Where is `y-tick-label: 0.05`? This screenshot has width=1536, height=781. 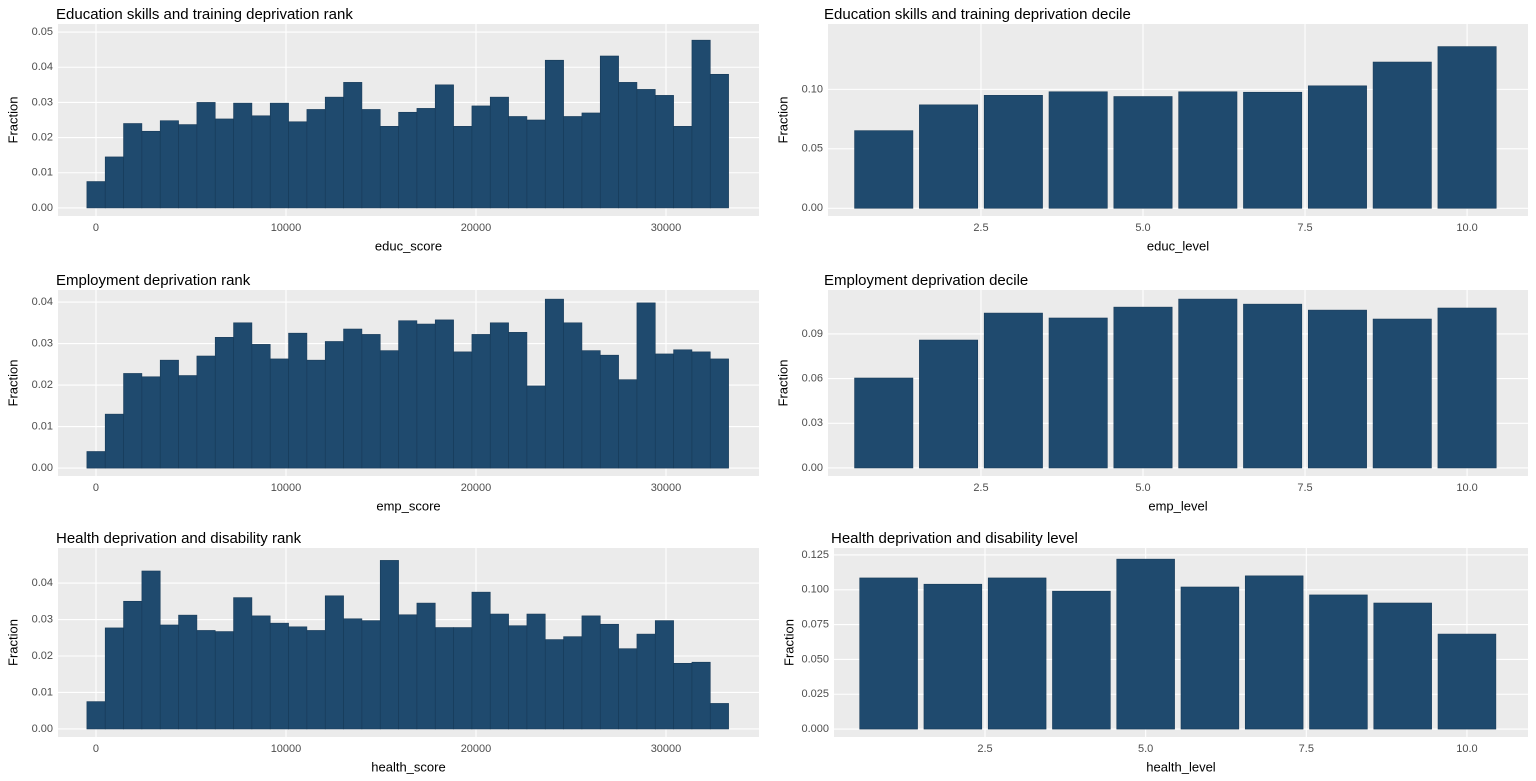
y-tick-label: 0.05 is located at coordinates (42, 32).